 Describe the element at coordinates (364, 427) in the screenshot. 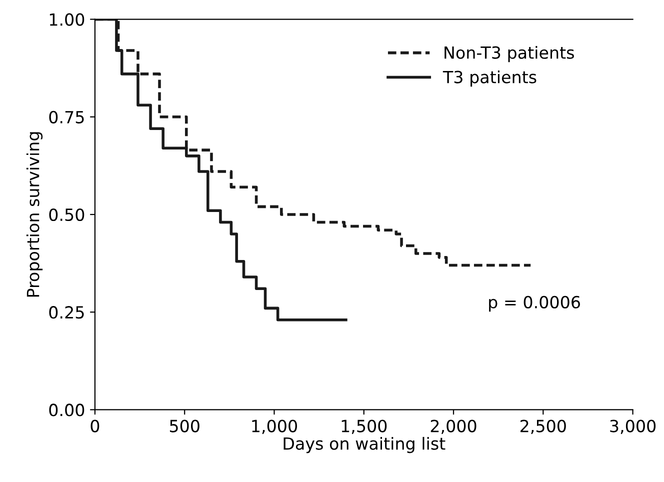

I see `x-tick-label: 1,500` at that location.